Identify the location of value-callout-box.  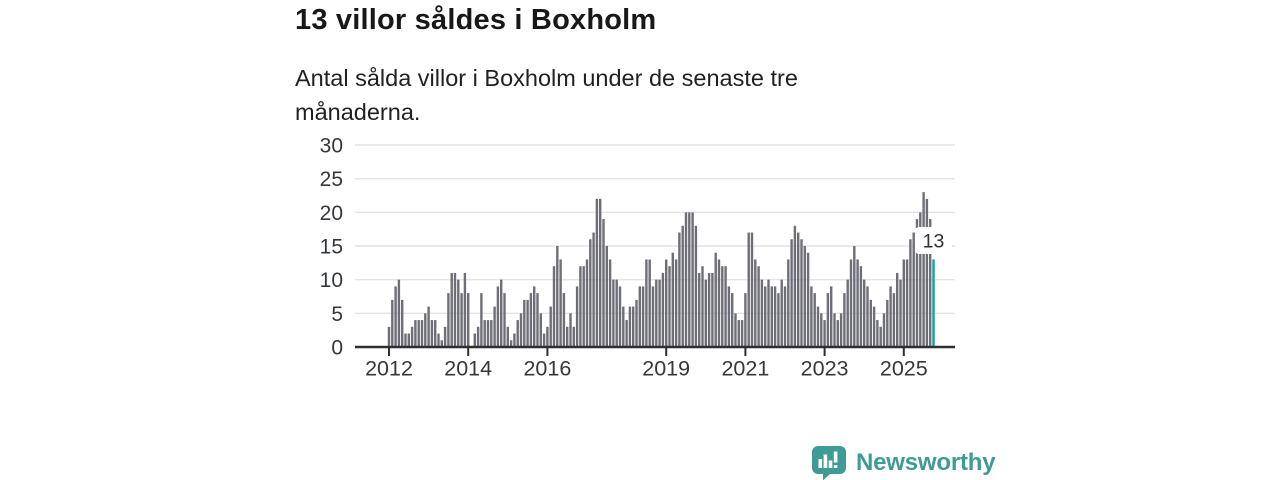
(933, 240).